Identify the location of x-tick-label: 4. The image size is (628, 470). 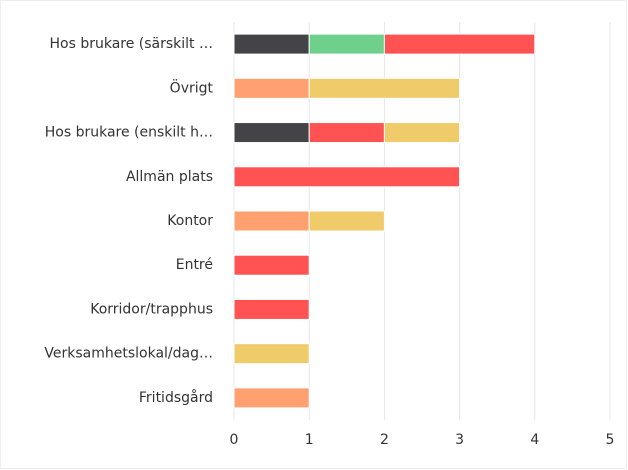
(534, 440).